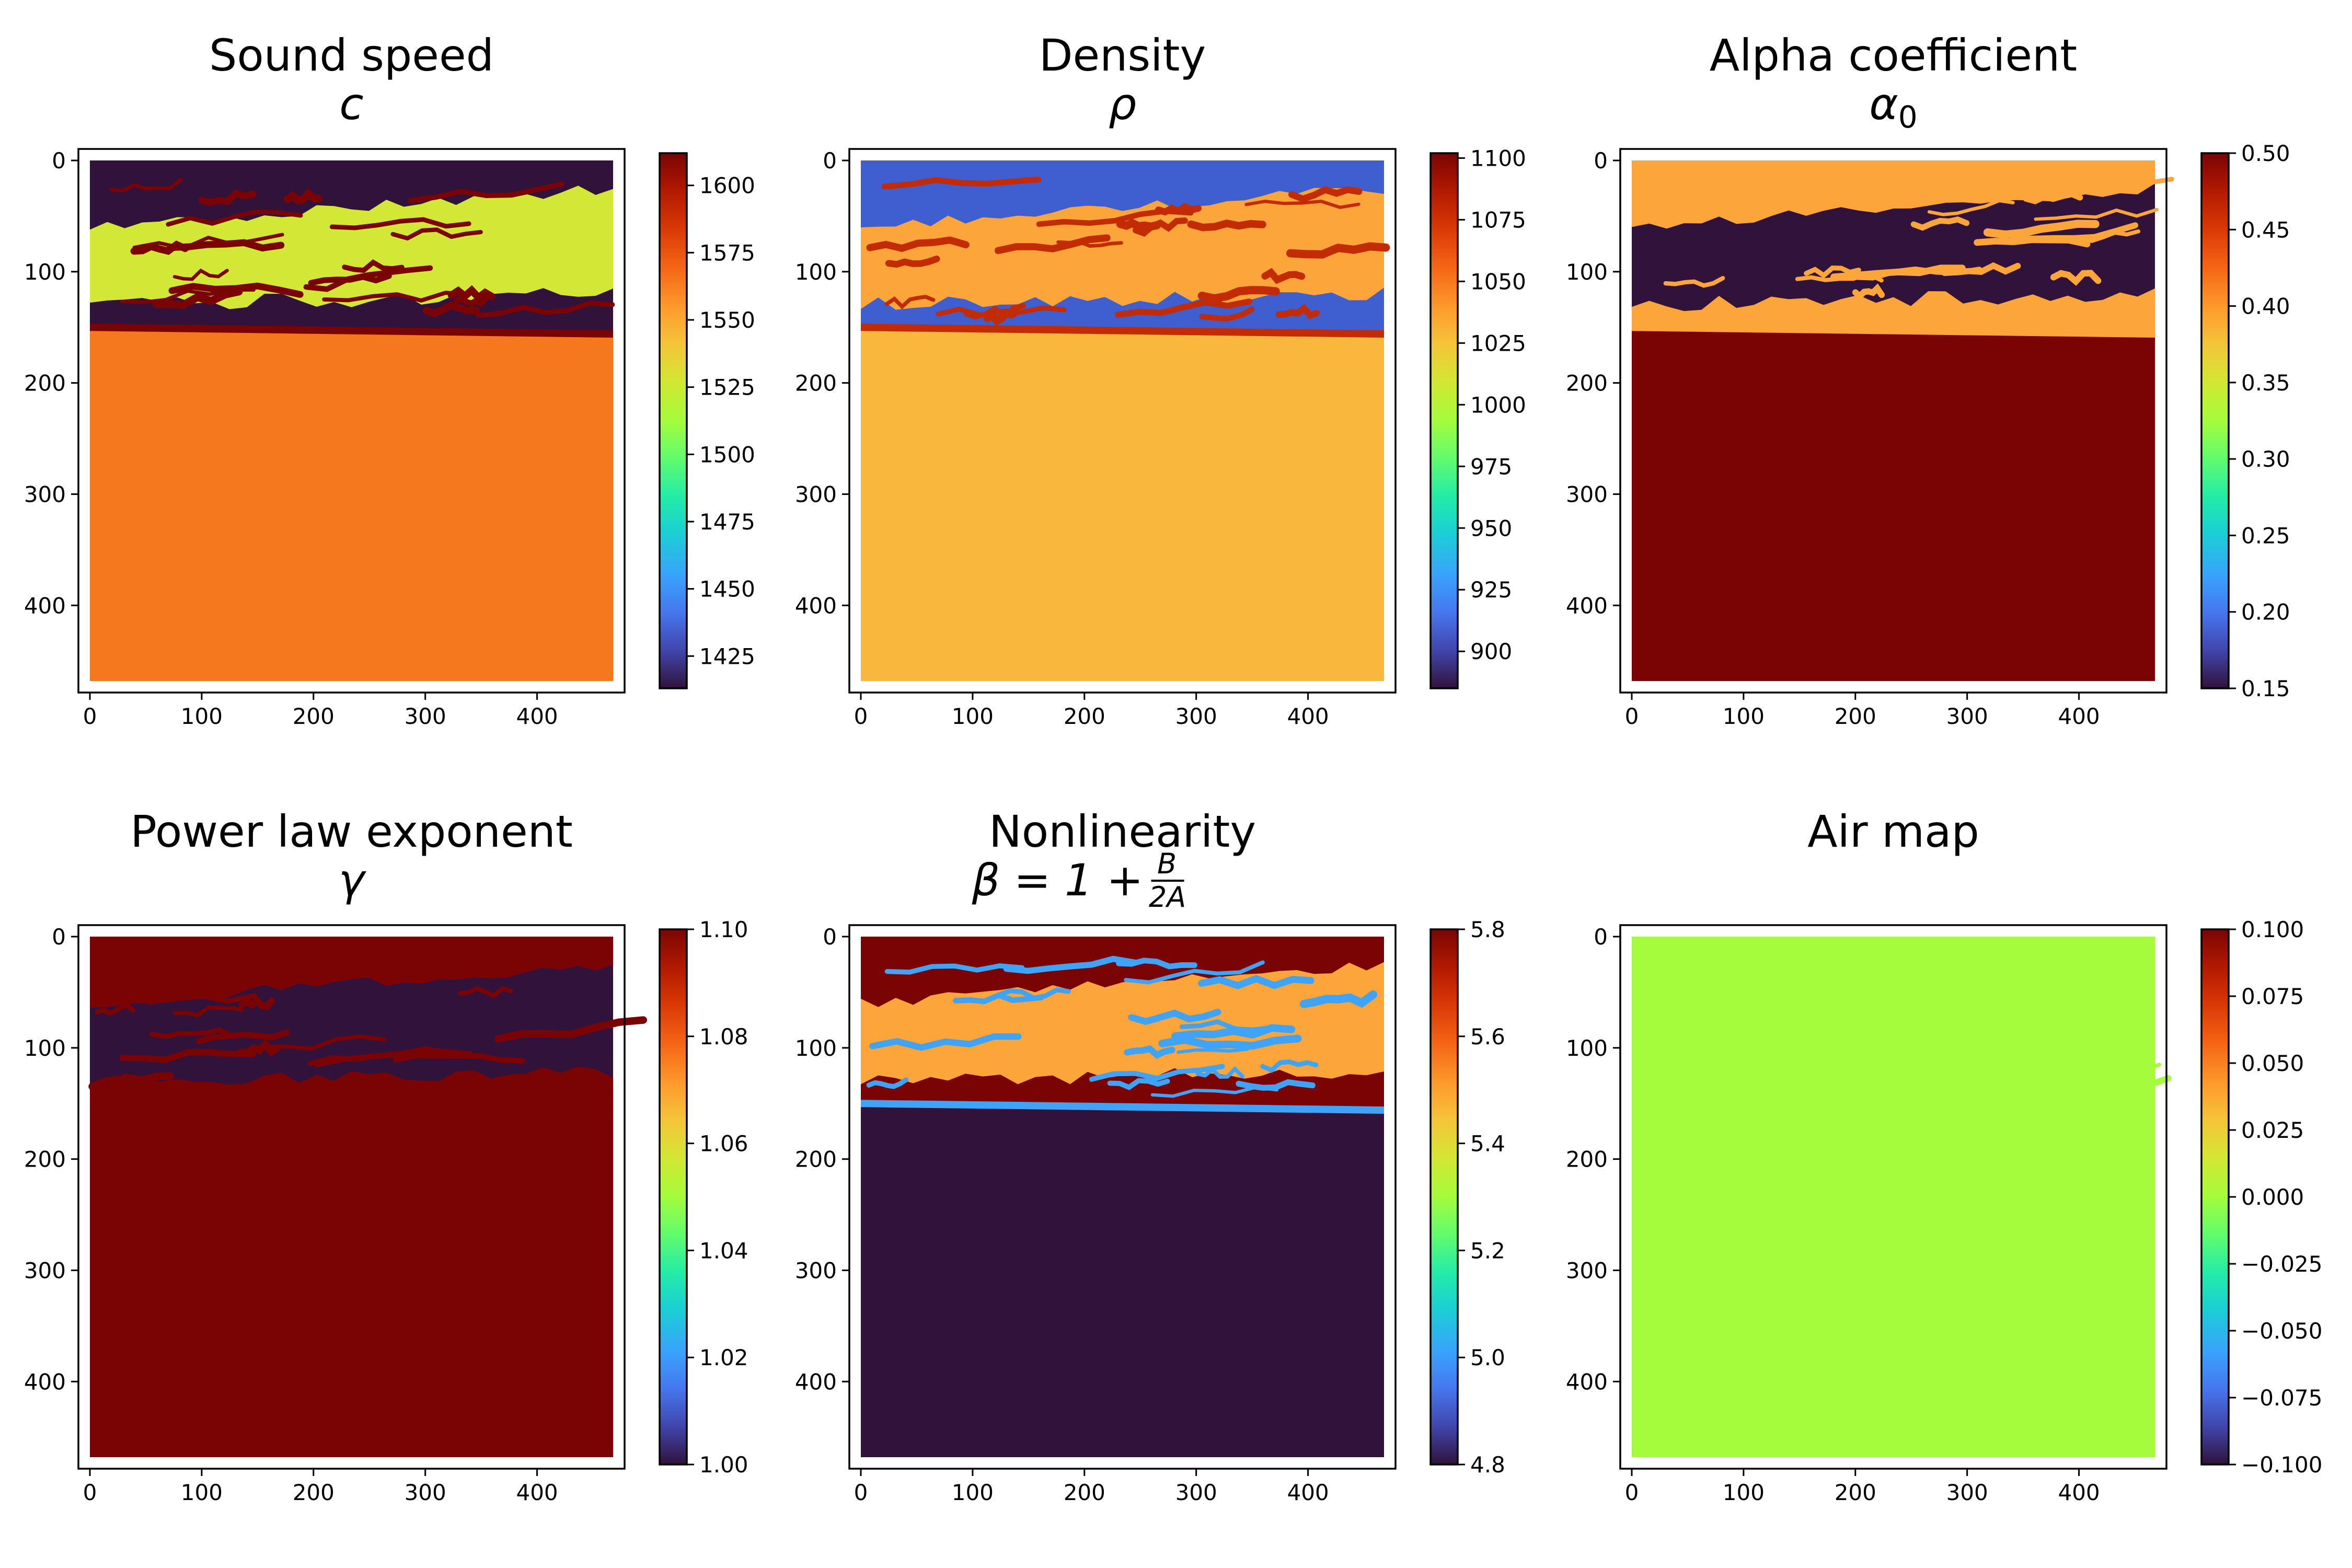 The height and width of the screenshot is (1568, 2352). Describe the element at coordinates (1167, 897) in the screenshot. I see `subtitle-denominator: 2A` at that location.